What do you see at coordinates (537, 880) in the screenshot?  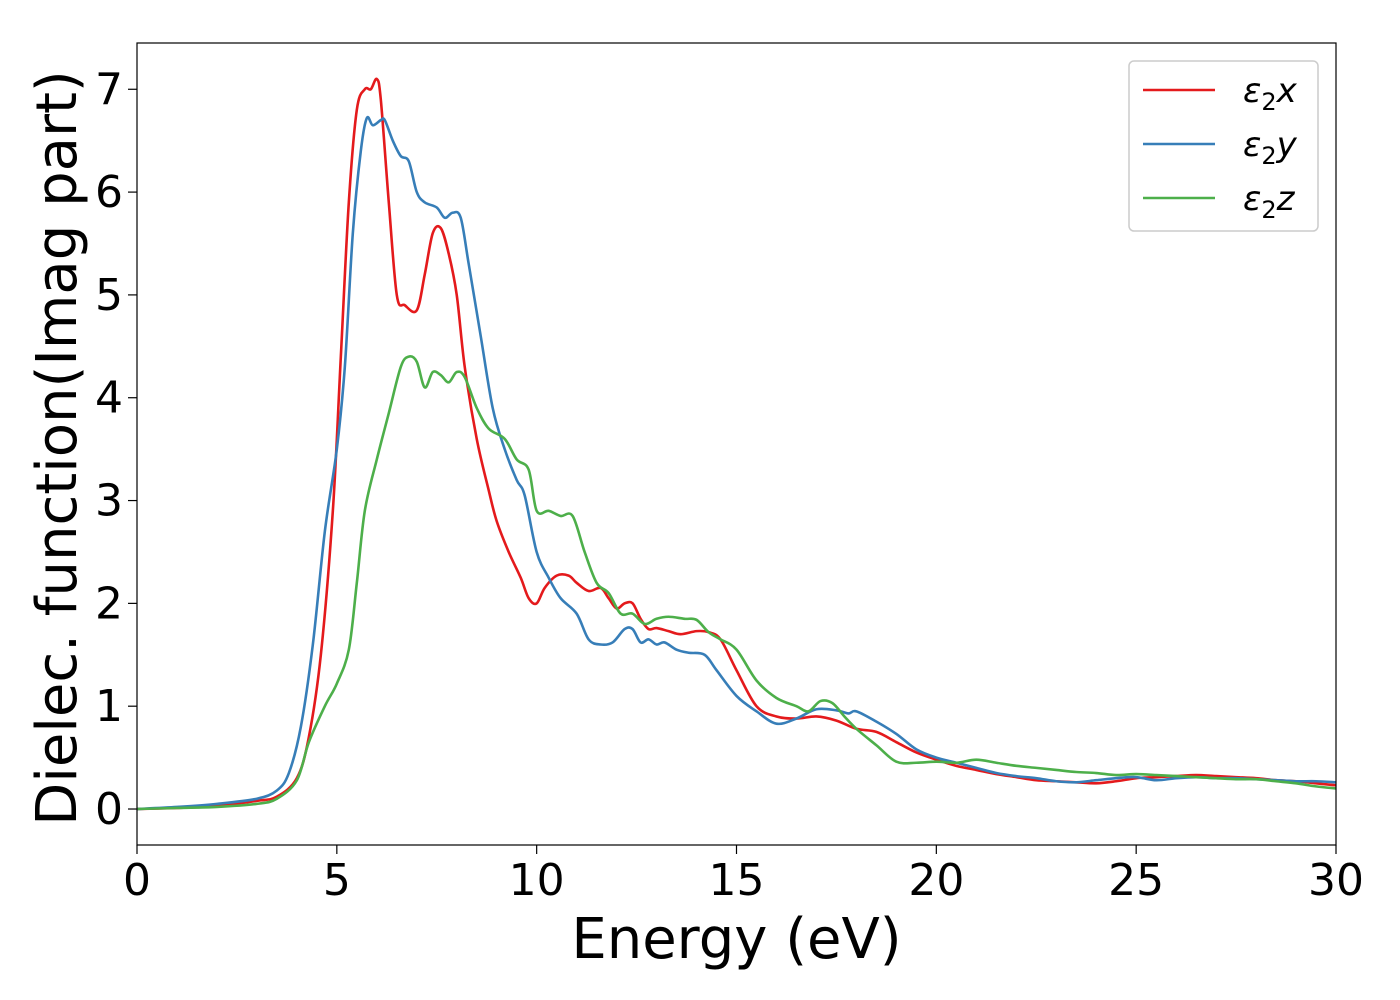 I see `x-tick-label: 10` at bounding box center [537, 880].